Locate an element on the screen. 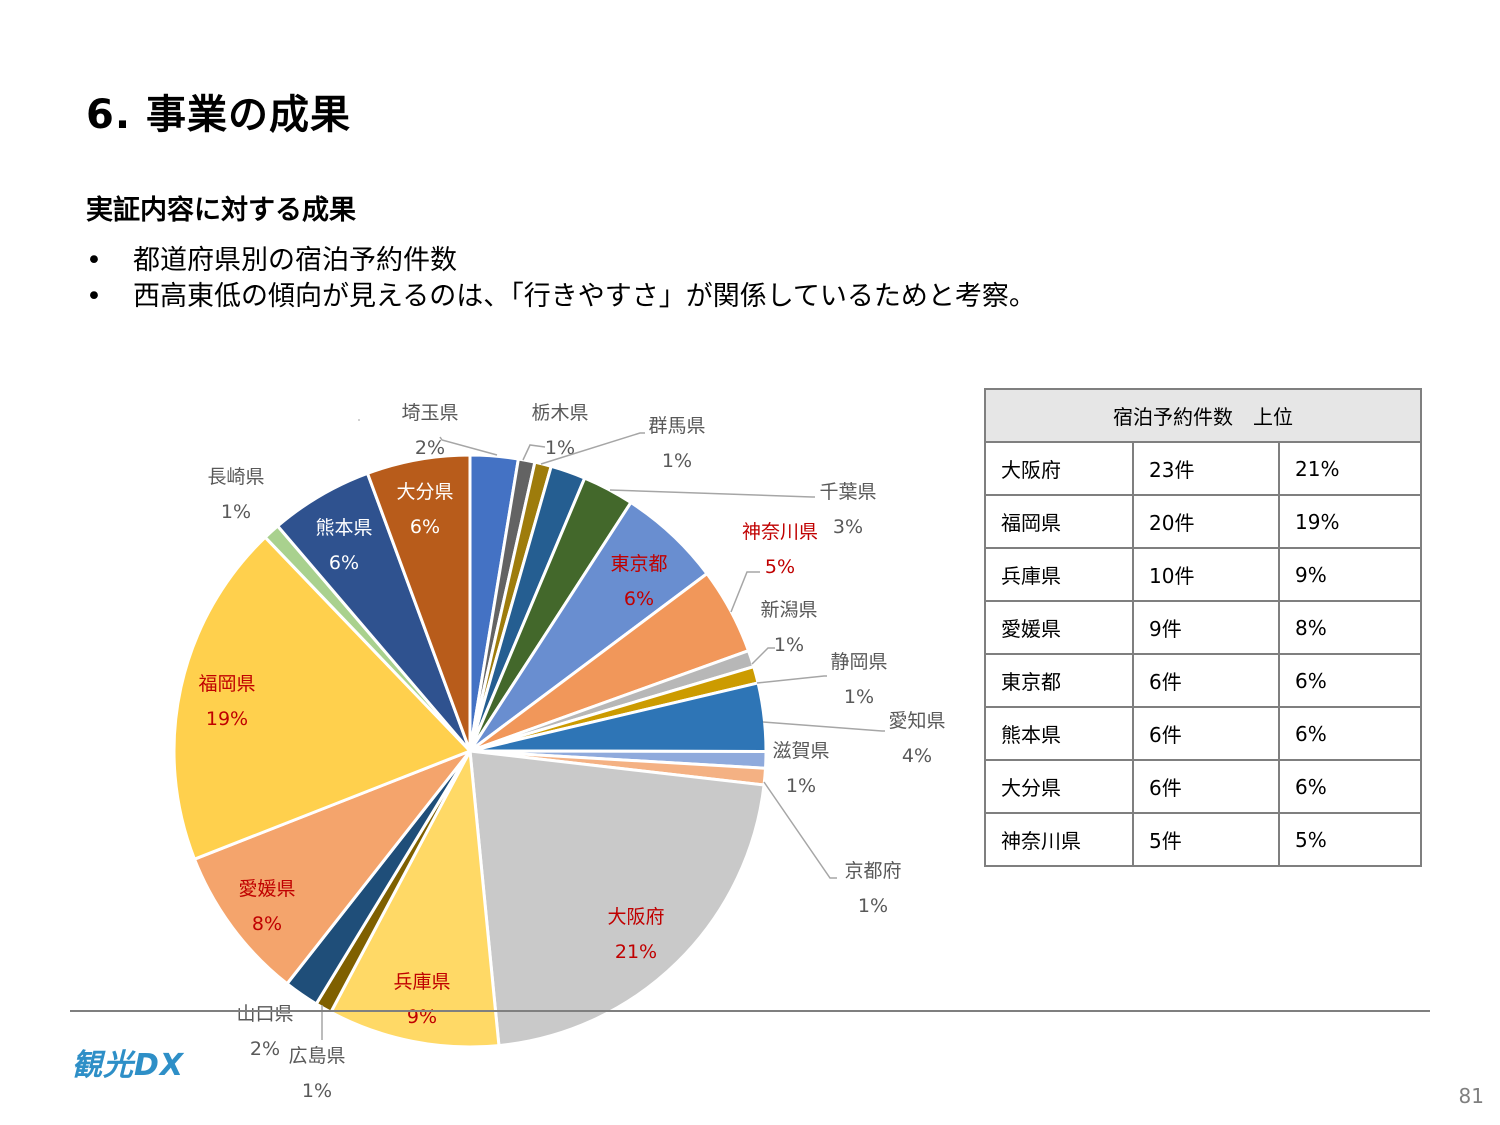 This screenshot has height=1125, width=1500. table-header: 宿泊予約件数 上位 is located at coordinates (1203, 415).